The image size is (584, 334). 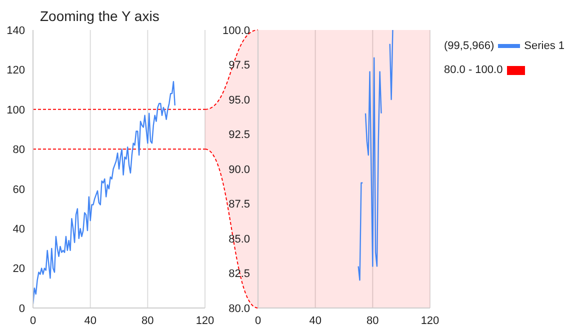 What do you see at coordinates (544, 46) in the screenshot?
I see `legend-label: Series 1` at bounding box center [544, 46].